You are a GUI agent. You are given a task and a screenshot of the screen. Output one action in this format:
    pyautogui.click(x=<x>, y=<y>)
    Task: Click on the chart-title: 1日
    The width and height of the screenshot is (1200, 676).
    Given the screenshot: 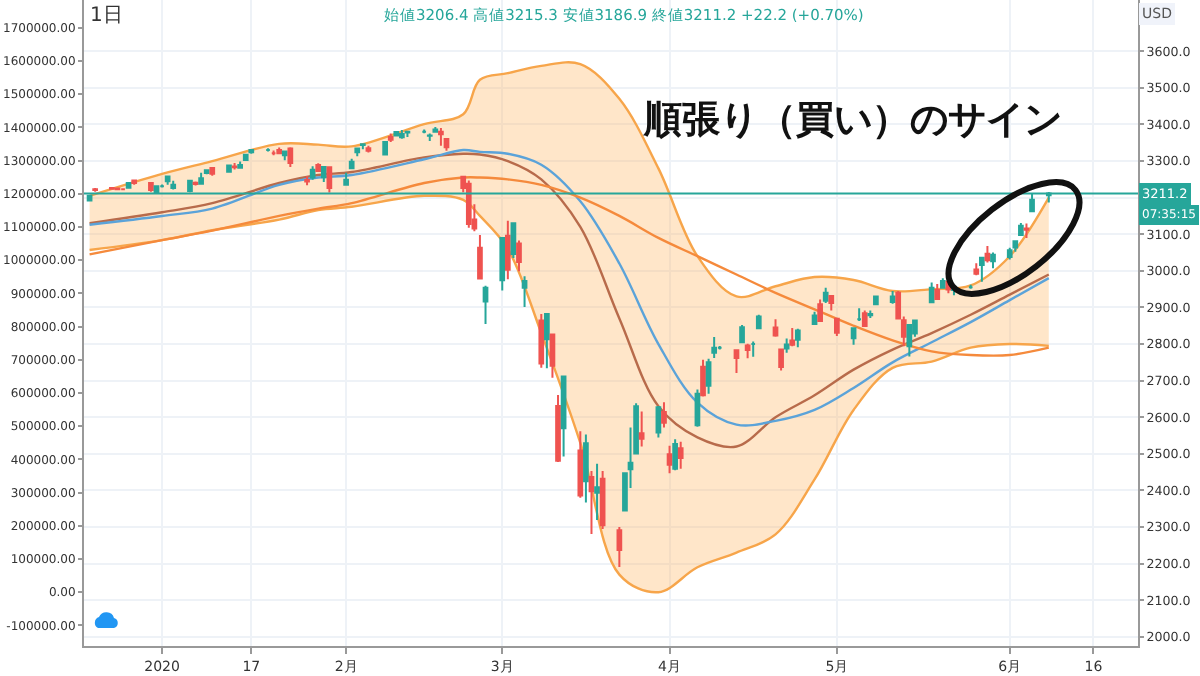 What is the action you would take?
    pyautogui.click(x=106, y=16)
    